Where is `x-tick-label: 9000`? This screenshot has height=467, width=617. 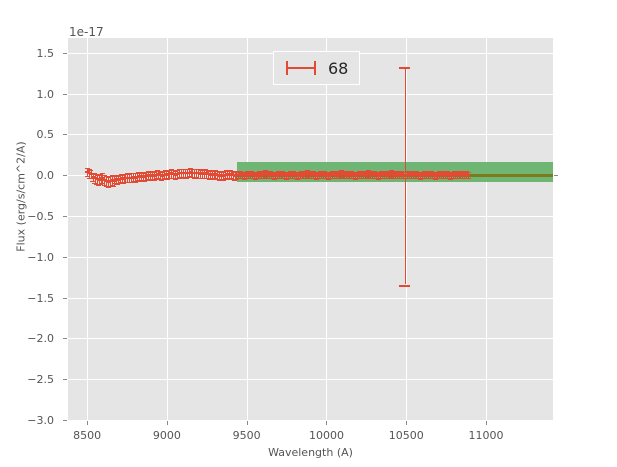
x-tick-label: 9000 is located at coordinates (166, 435).